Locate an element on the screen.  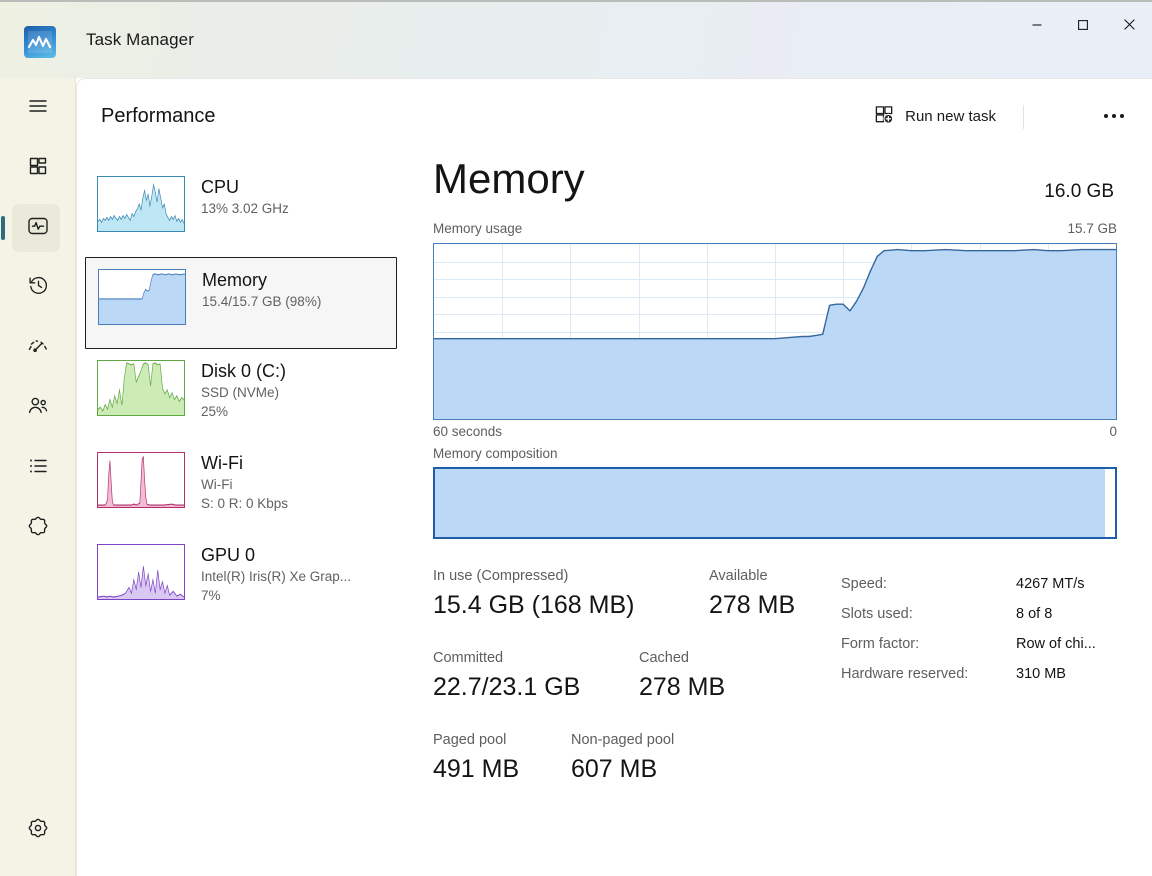
memory-composition-bar is located at coordinates (775, 503).